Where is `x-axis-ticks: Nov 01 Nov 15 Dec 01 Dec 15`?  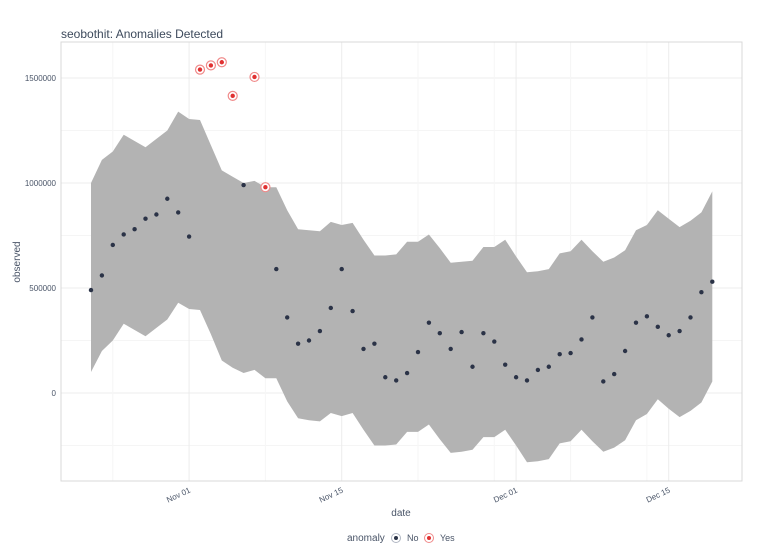
x-axis-ticks: Nov 01 Nov 15 Dec 01 Dec 15 is located at coordinates (418, 494).